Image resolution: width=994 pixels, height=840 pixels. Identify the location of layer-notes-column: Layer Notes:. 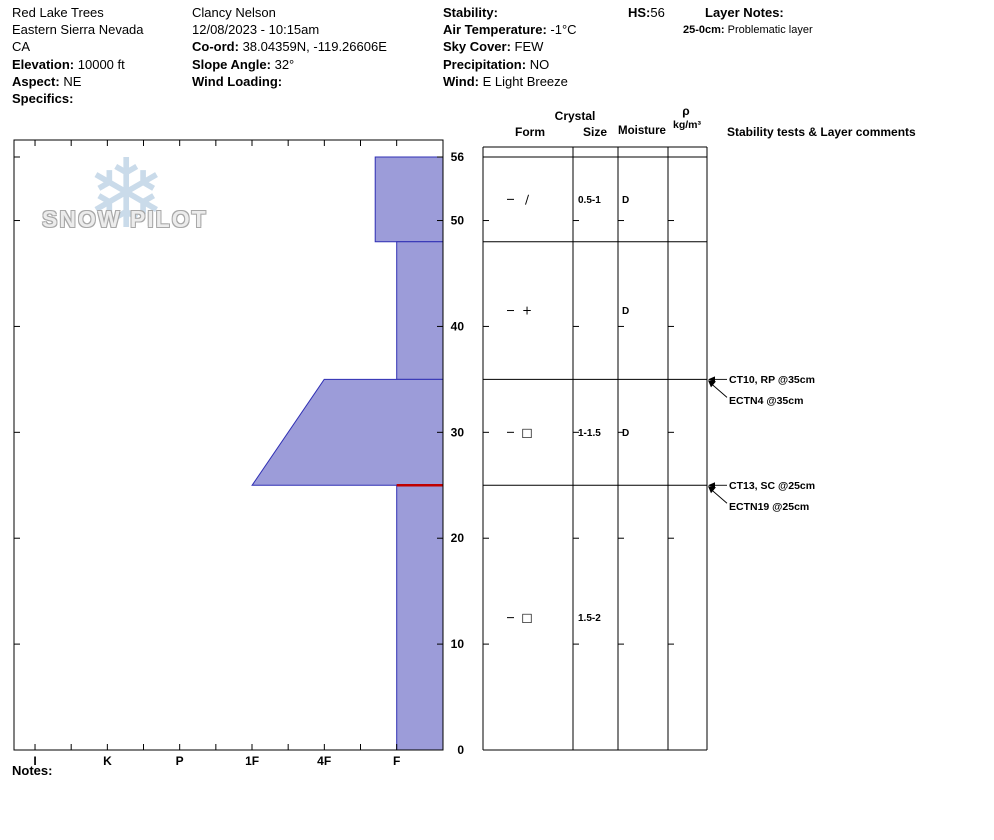
(744, 12).